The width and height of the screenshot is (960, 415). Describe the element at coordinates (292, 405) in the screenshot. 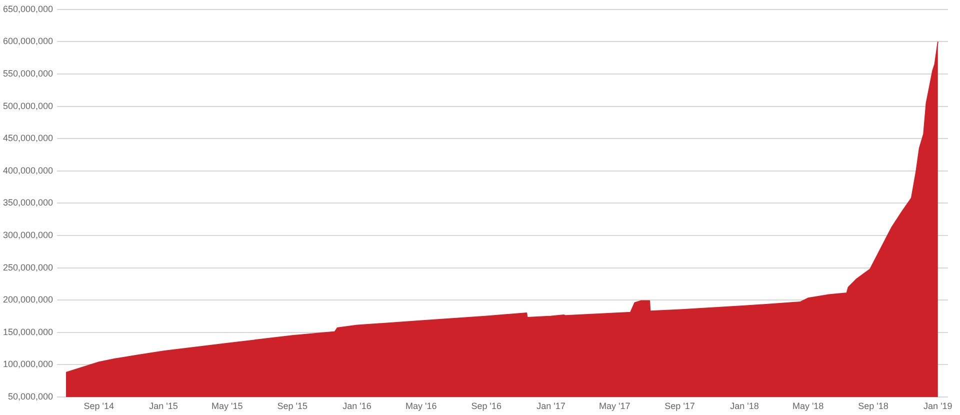

I see `x-tick-label: Sep '15` at that location.